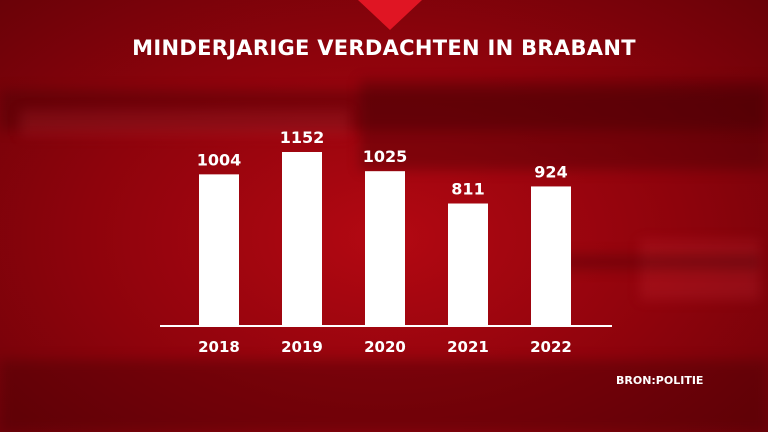 The width and height of the screenshot is (768, 432). Describe the element at coordinates (385, 248) in the screenshot. I see `bar-2020` at that location.